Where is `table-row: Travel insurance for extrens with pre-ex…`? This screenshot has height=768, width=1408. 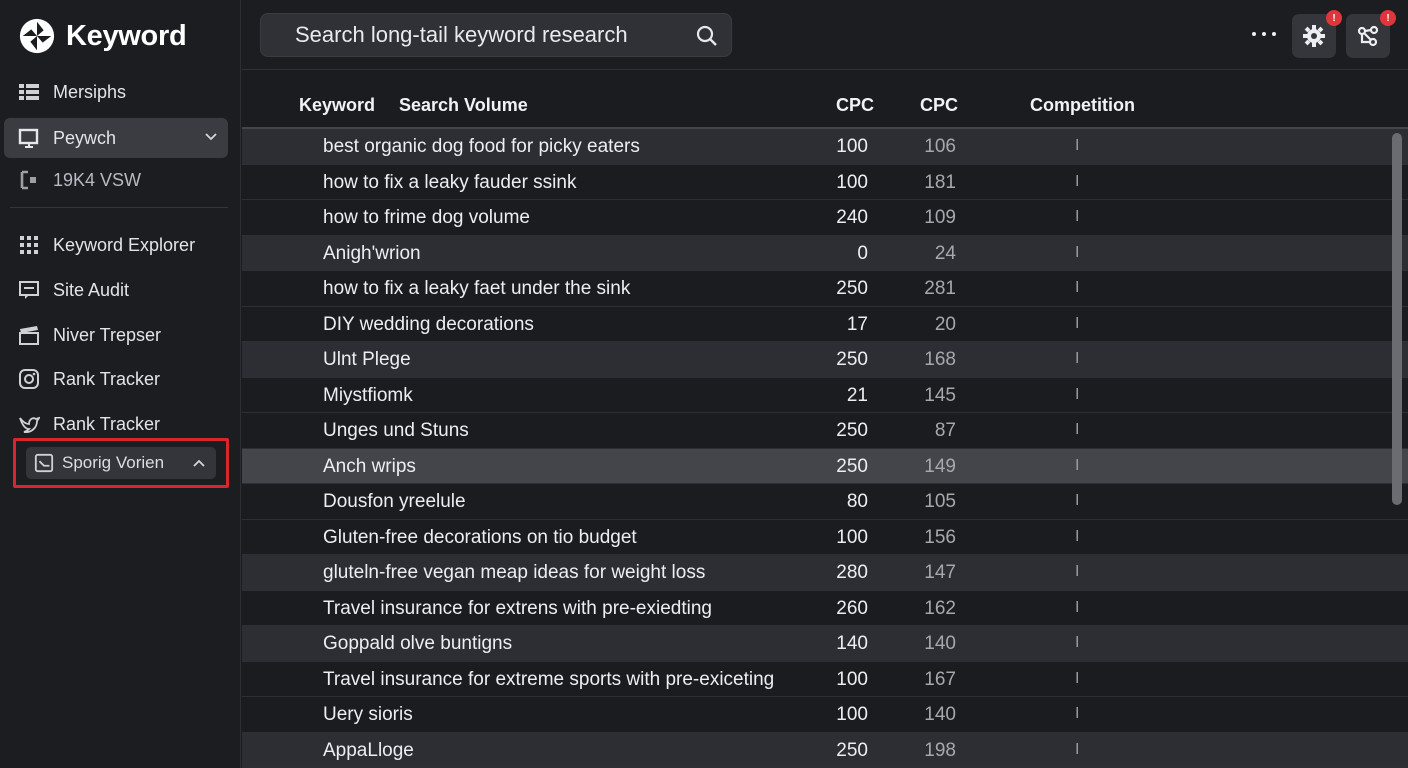
table-row: Travel insurance for extrens with pre-ex… is located at coordinates (825, 608).